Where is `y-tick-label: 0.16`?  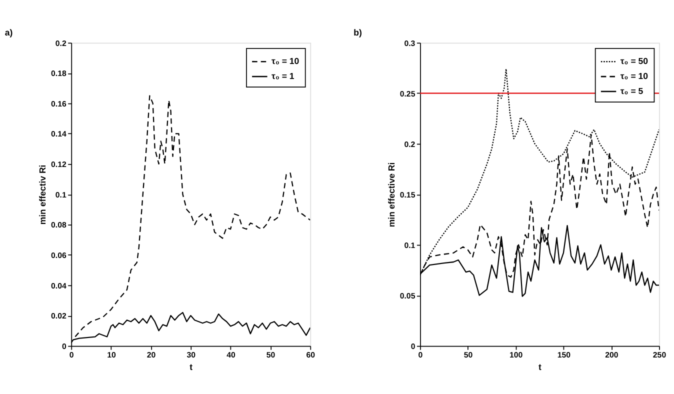 y-tick-label: 0.16 is located at coordinates (58, 103).